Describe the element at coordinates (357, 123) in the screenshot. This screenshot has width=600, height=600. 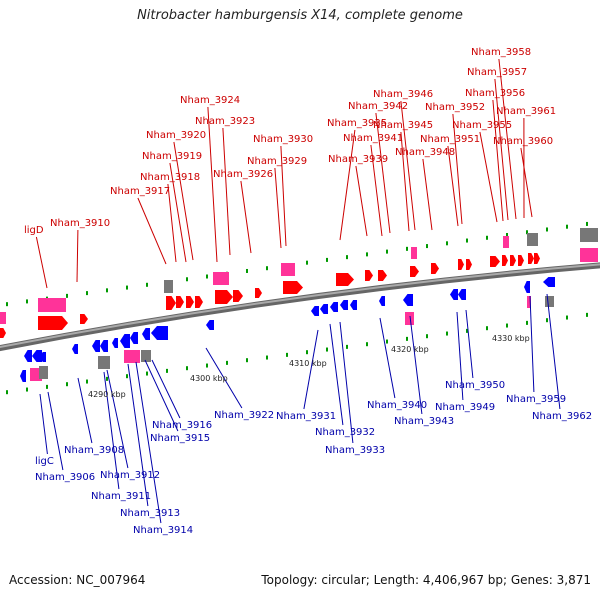
I see `top-gene-label: Nham_3935` at that location.